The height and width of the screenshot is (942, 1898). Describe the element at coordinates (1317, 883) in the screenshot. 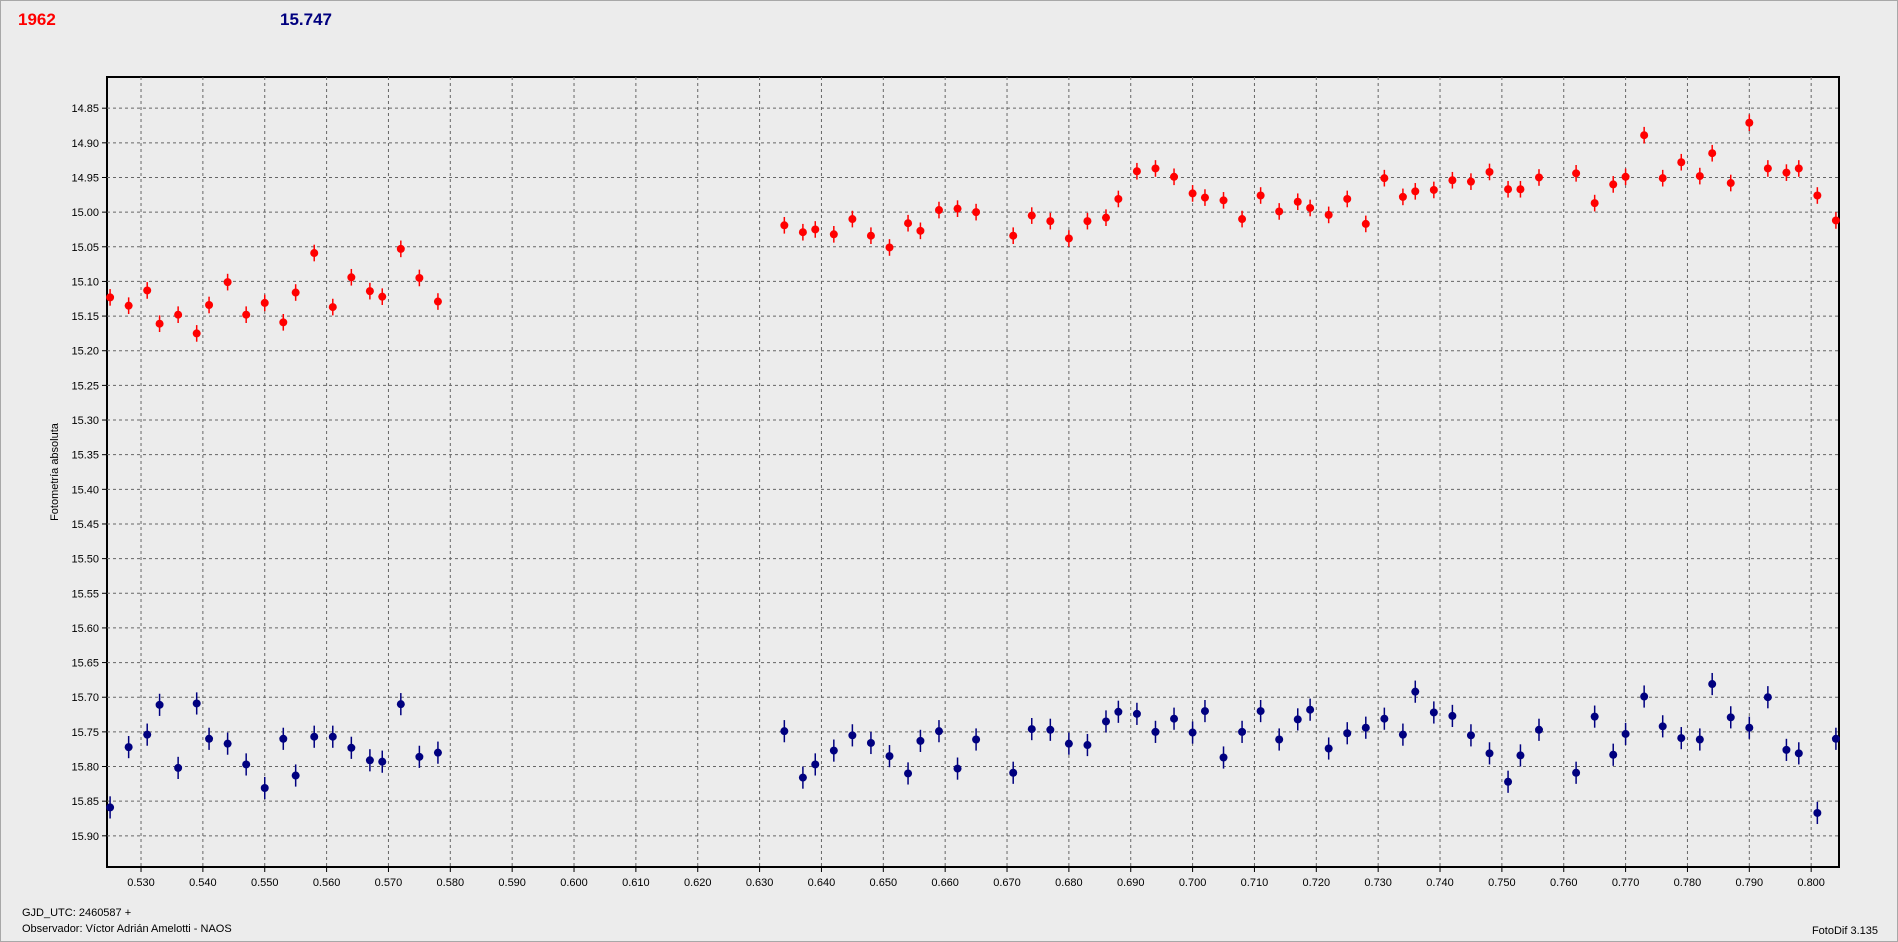

I see `x-tick-label: 0.720` at that location.